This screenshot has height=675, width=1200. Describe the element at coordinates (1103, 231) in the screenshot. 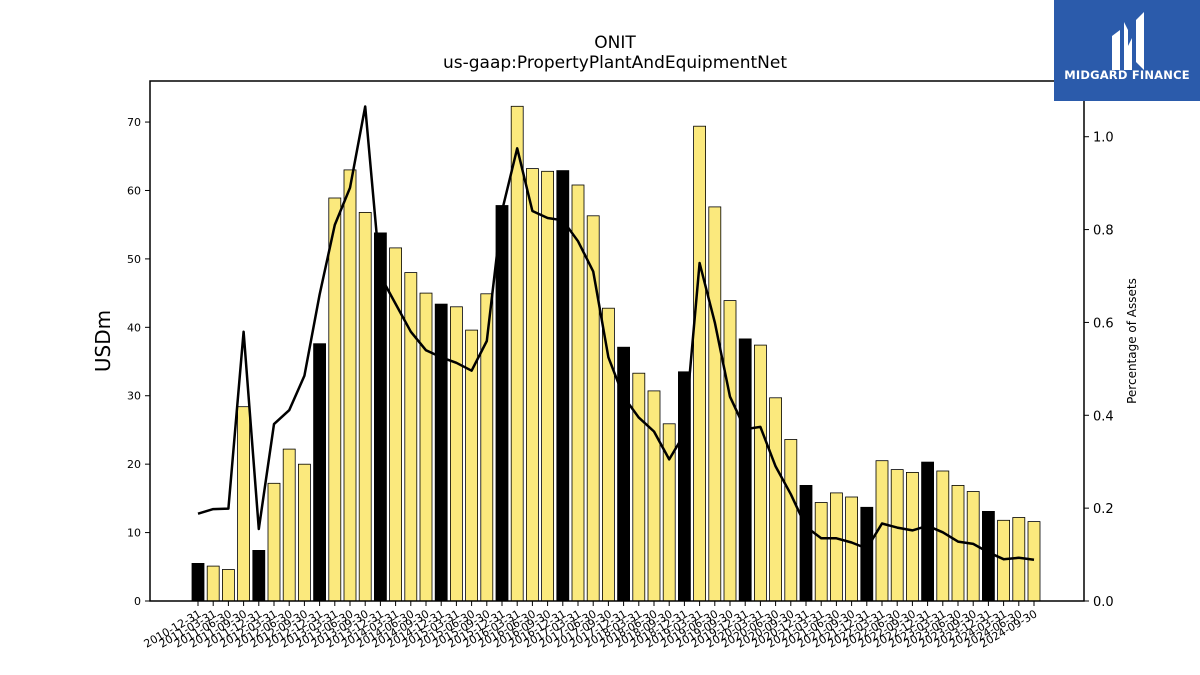

I see `y-right-tick-label: 0.8` at that location.